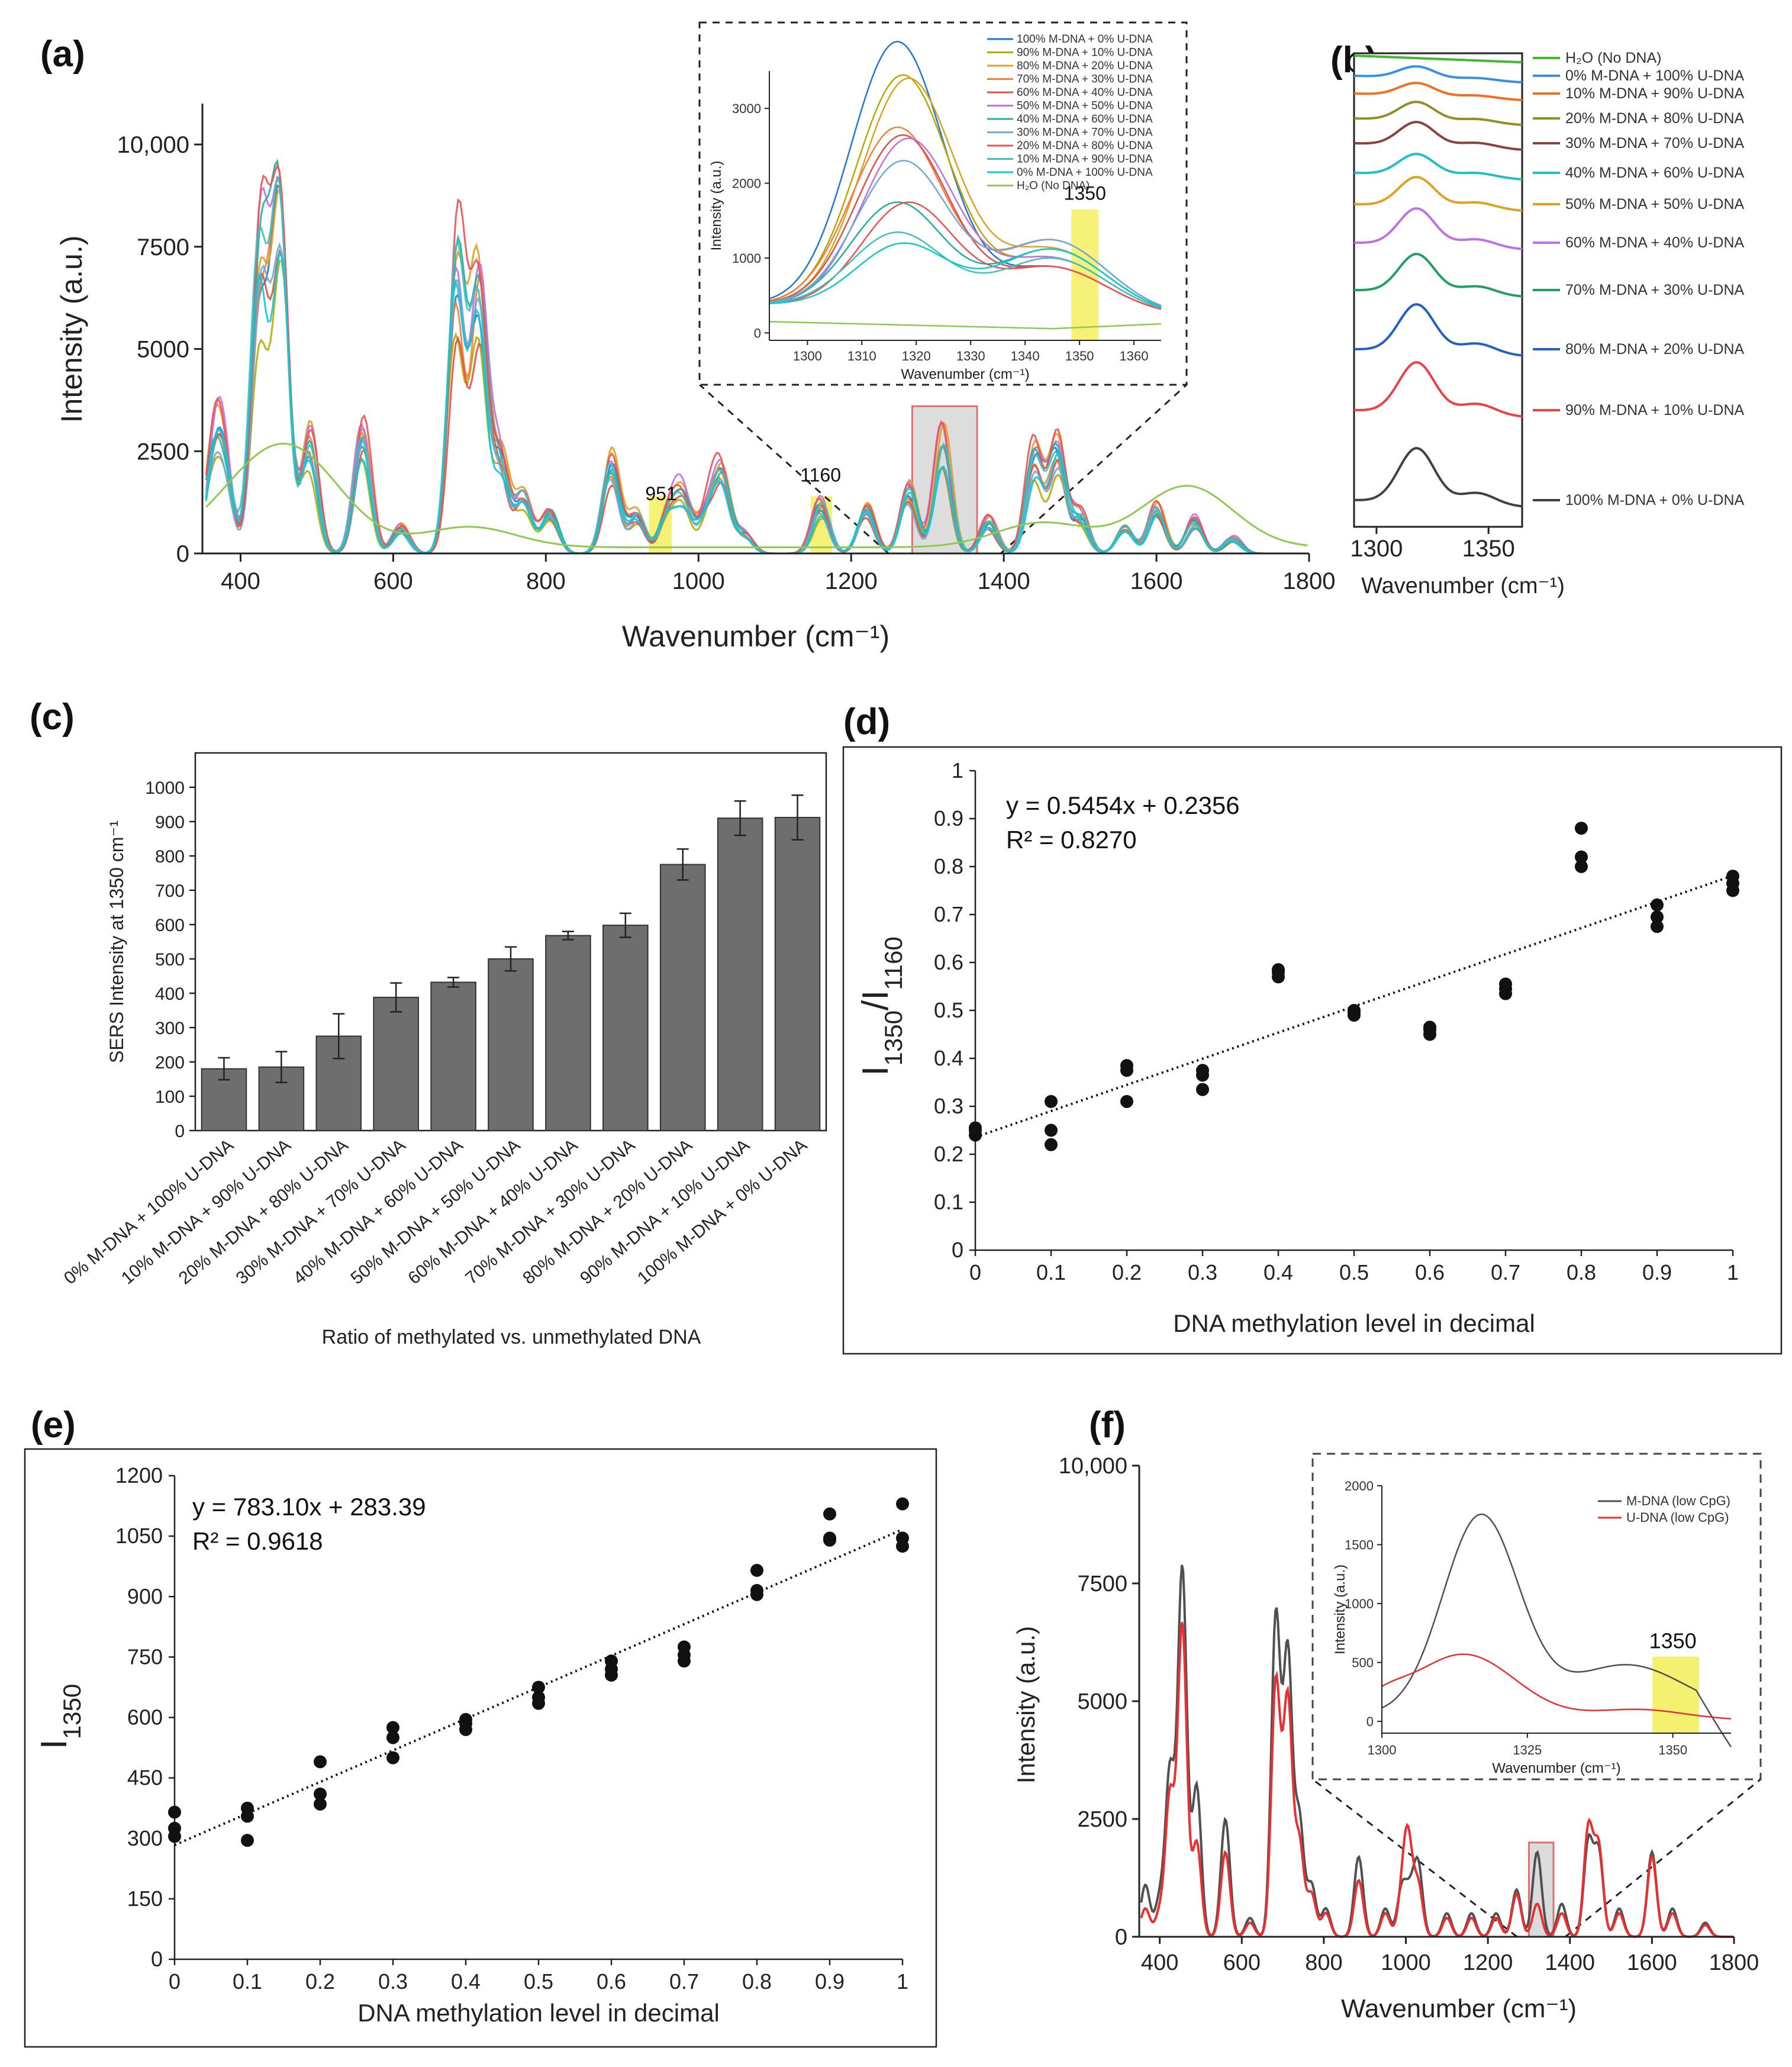 Image resolution: width=1792 pixels, height=2067 pixels. Describe the element at coordinates (875, 1071) in the screenshot. I see `y-axis-title-part: I` at that location.